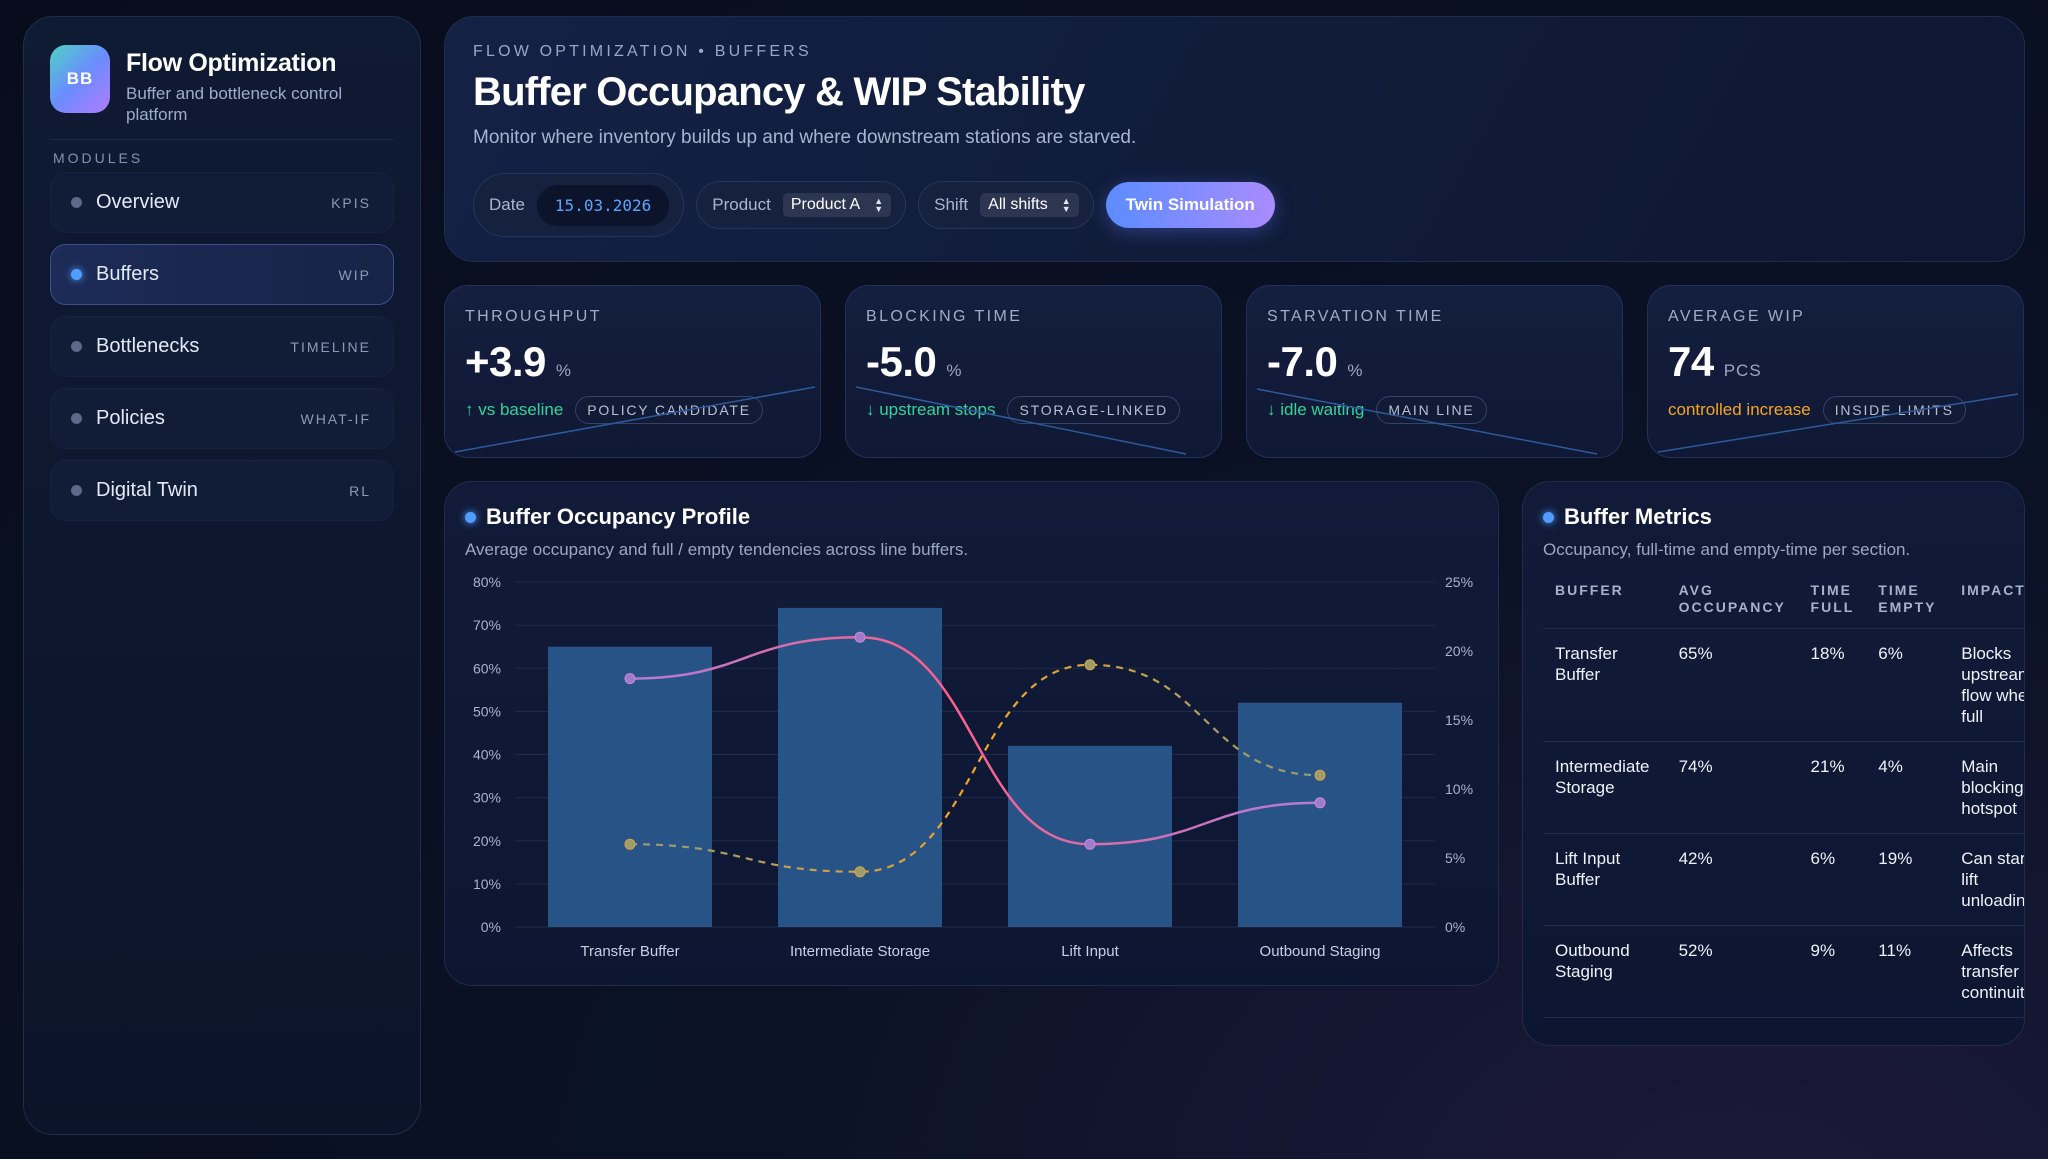 The height and width of the screenshot is (1159, 2048). I want to click on kpi-trend: ↓ upstream stops, so click(931, 409).